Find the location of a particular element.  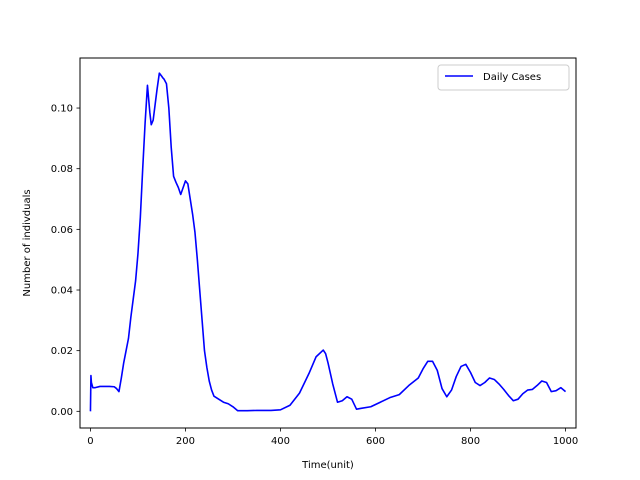

y-tick-label: 0.02 is located at coordinates (62, 351).